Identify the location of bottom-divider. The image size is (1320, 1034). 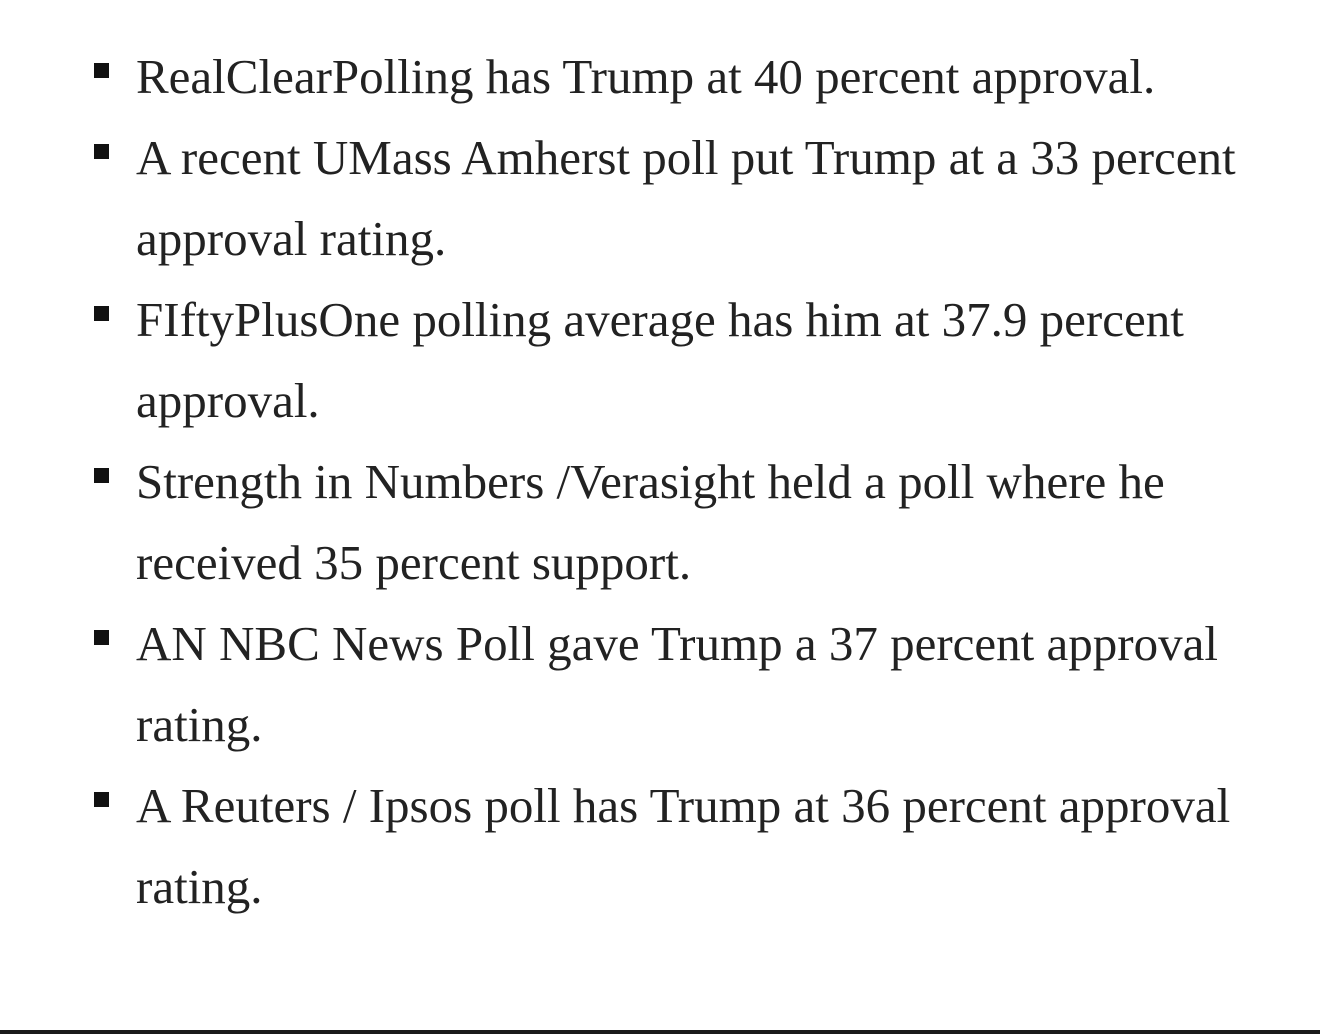
(660, 1032).